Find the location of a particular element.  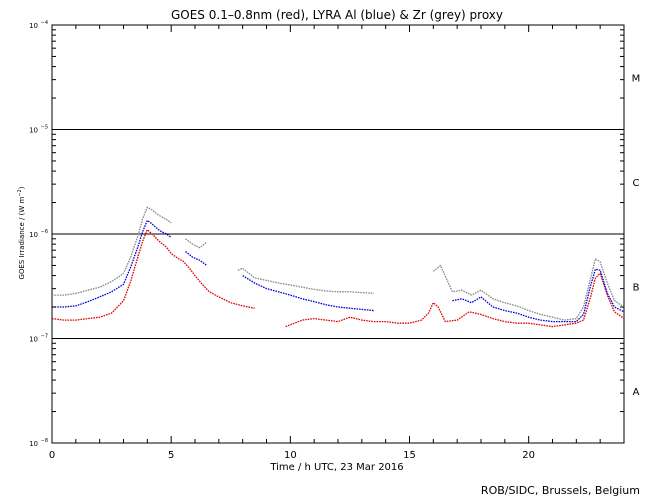

y-tick-exponent: −4 is located at coordinates (44, 23).